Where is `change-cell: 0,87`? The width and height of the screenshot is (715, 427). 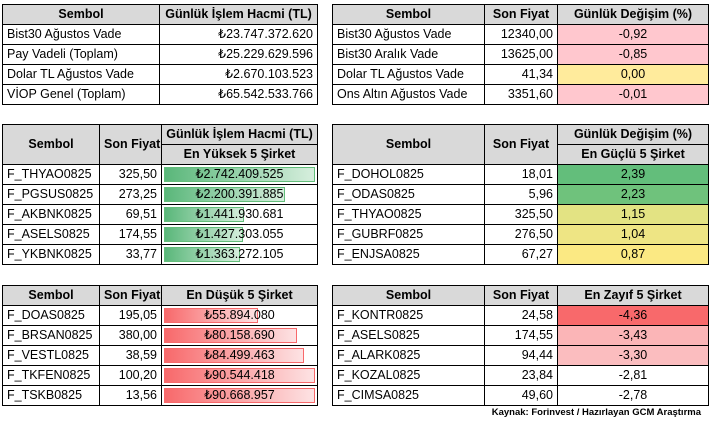 change-cell: 0,87 is located at coordinates (633, 254).